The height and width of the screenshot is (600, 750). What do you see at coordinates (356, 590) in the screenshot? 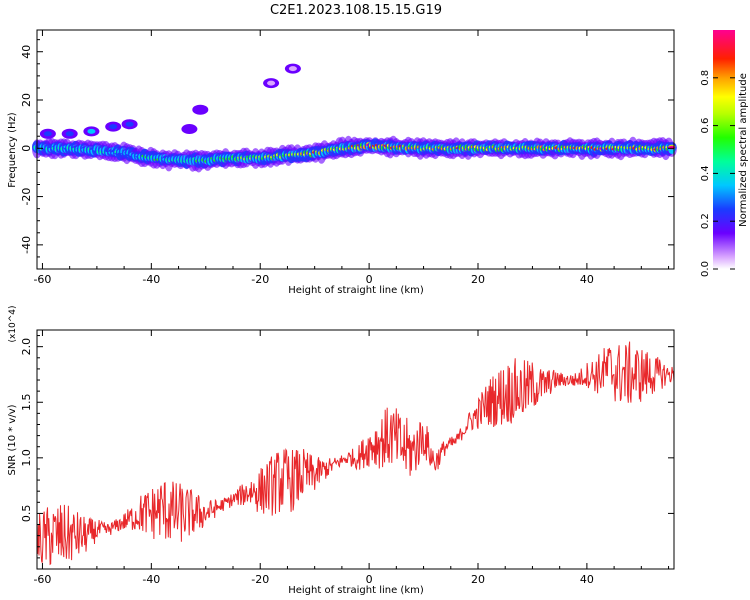
I see `snr-x-axis-label: Height of straight line (km)` at bounding box center [356, 590].